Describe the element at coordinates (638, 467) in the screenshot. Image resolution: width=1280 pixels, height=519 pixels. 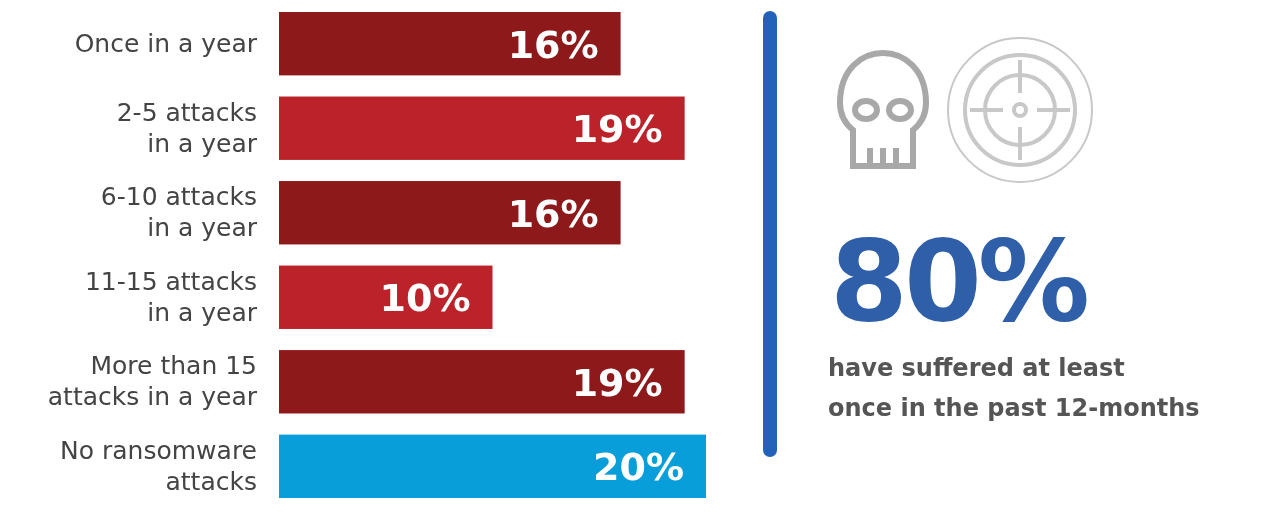
I see `data-label: 20%` at that location.